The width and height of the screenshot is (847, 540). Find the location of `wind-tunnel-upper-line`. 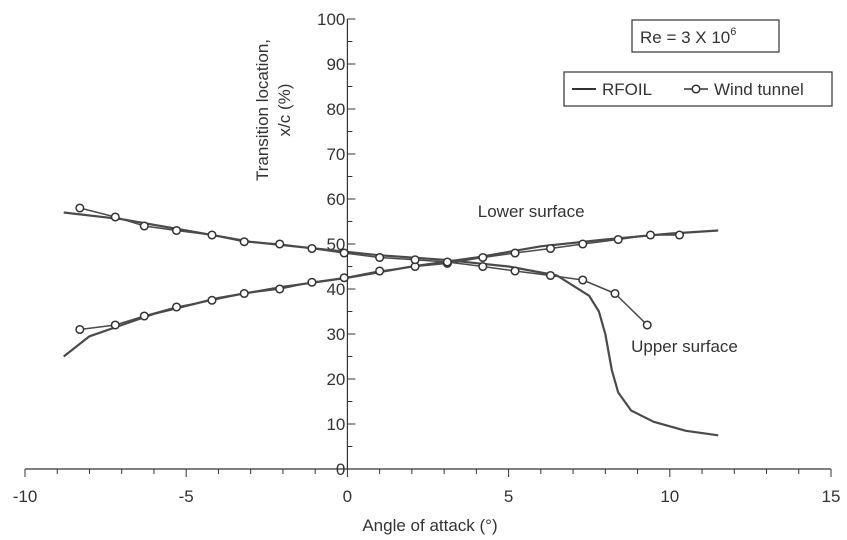

wind-tunnel-upper-line is located at coordinates (363, 266).